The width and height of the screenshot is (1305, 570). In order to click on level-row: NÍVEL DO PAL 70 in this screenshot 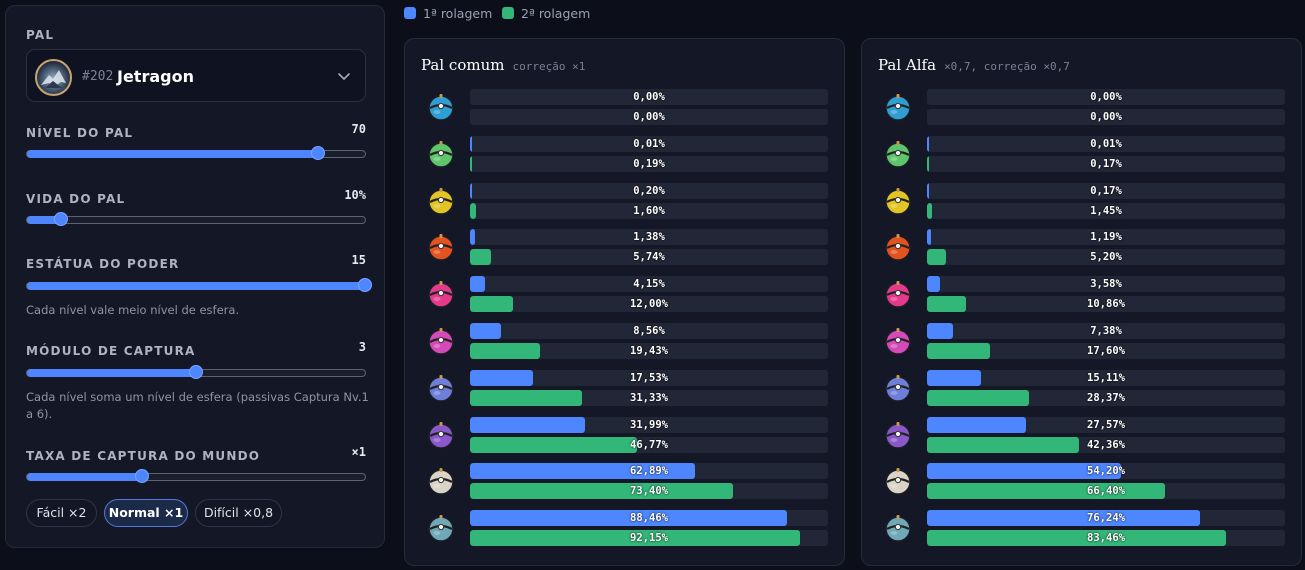, I will do `click(196, 131)`.